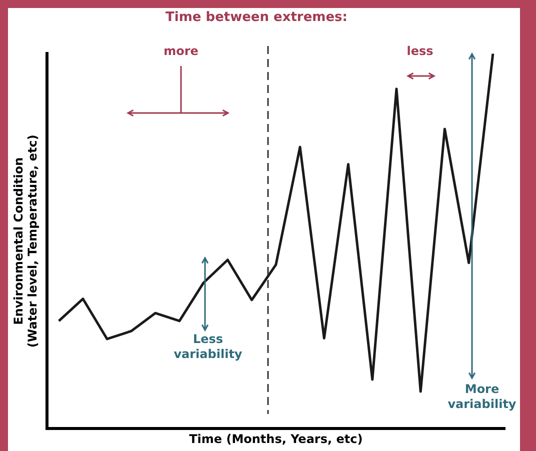  I want to click on y-axis-title: Environmental Condition (Water level, Temperature, etc), so click(25, 241).